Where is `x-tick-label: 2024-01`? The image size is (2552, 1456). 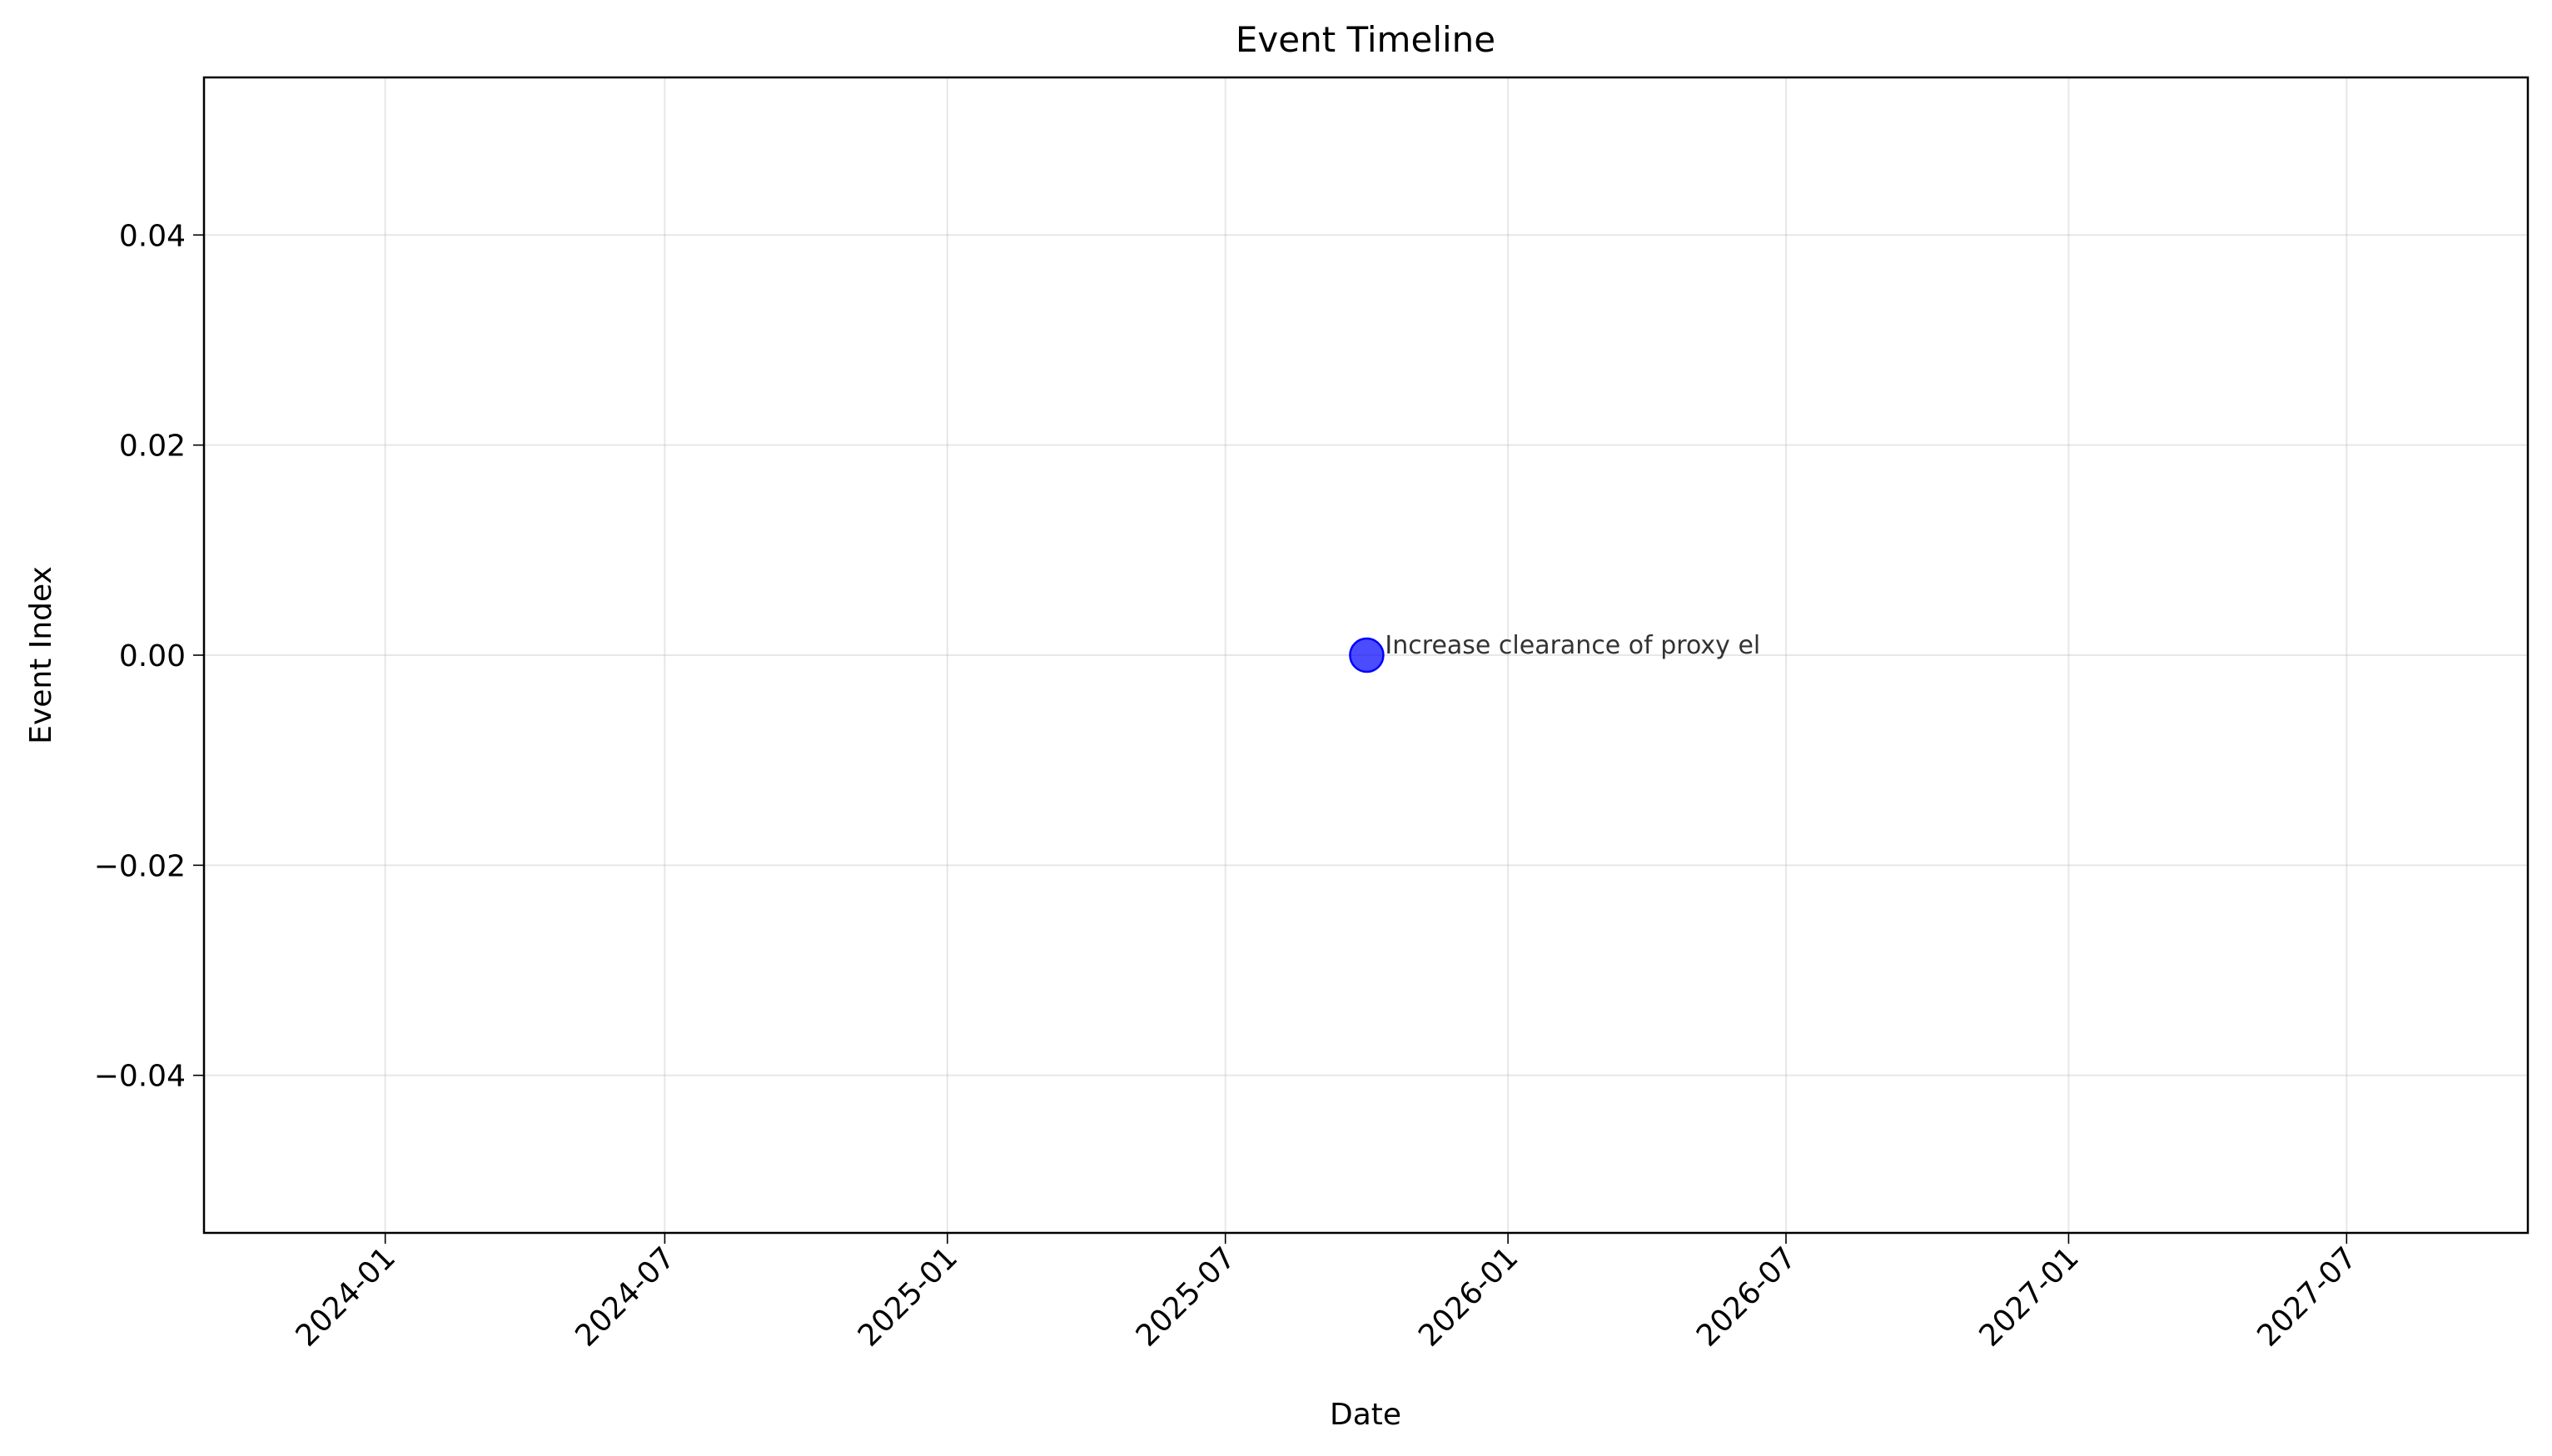 x-tick-label: 2024-01 is located at coordinates (346, 1296).